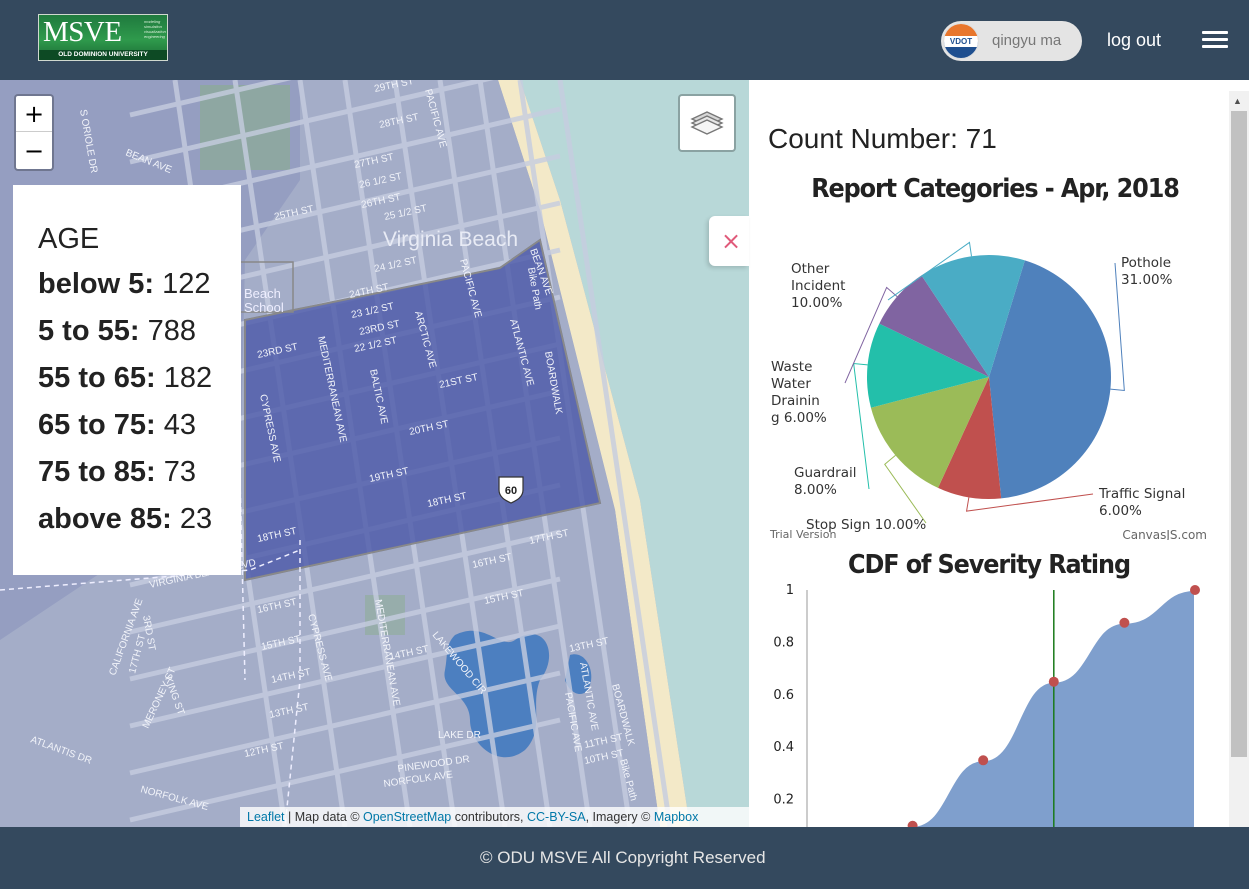 The image size is (1249, 889). What do you see at coordinates (497, 694) in the screenshot?
I see `lake` at bounding box center [497, 694].